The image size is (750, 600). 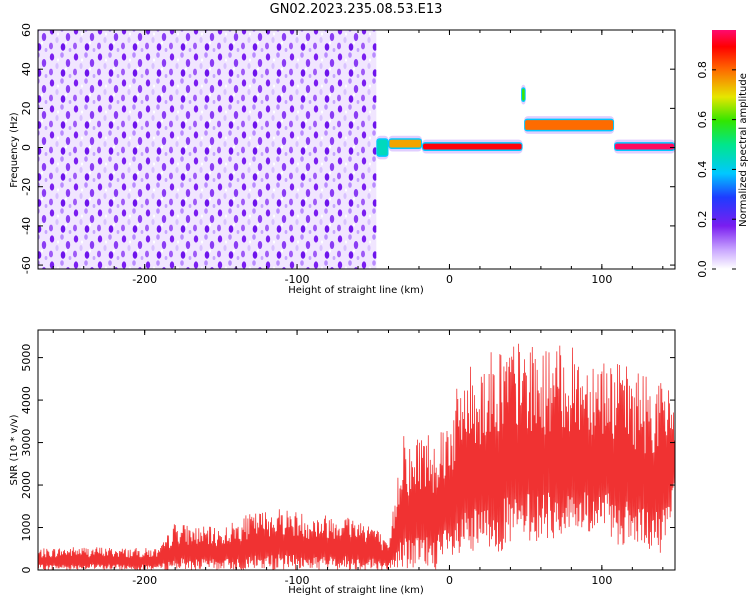 What do you see at coordinates (449, 279) in the screenshot?
I see `spectrogram-xtick-label: 0` at bounding box center [449, 279].